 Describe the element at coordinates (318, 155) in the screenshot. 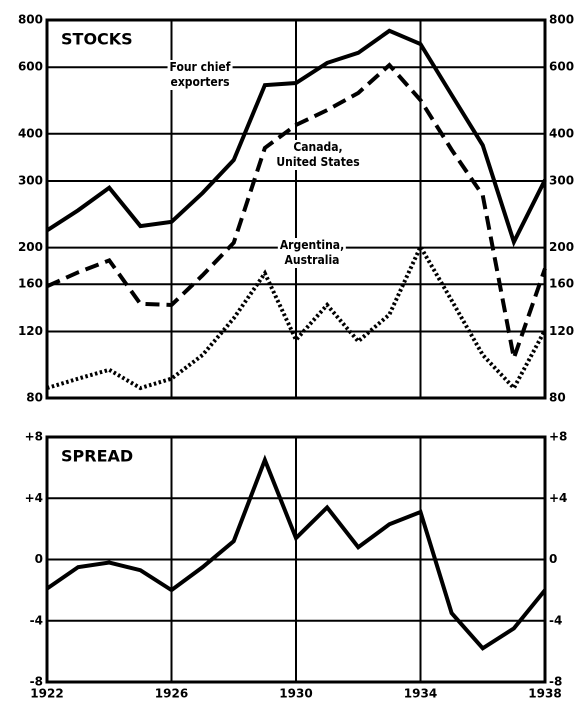

I see `series-label: Canada, United States` at that location.